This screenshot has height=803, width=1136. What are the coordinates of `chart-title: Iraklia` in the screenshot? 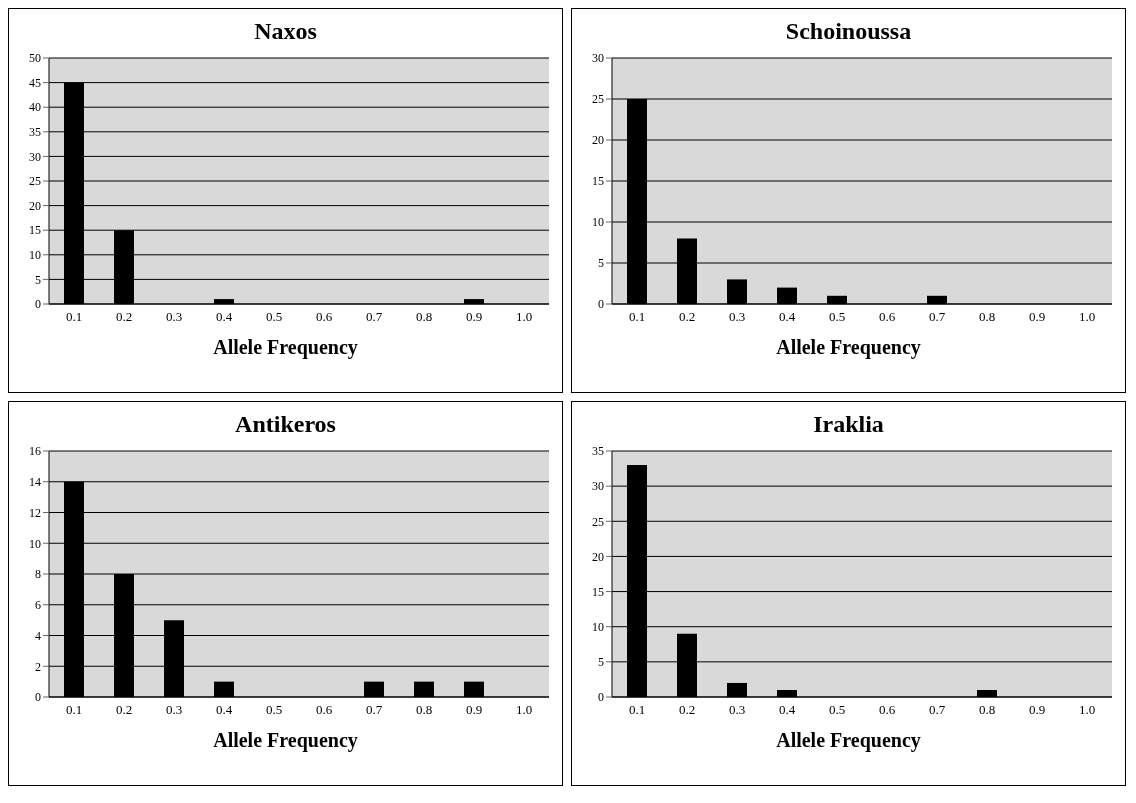 It's located at (848, 424).